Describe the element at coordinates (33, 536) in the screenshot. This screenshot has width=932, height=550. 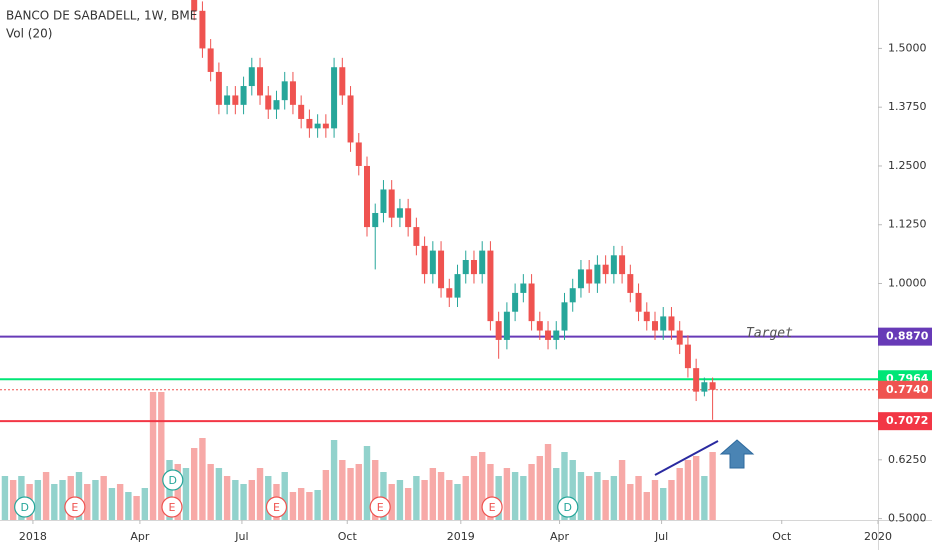
I see `x-tick-label: 2018` at that location.